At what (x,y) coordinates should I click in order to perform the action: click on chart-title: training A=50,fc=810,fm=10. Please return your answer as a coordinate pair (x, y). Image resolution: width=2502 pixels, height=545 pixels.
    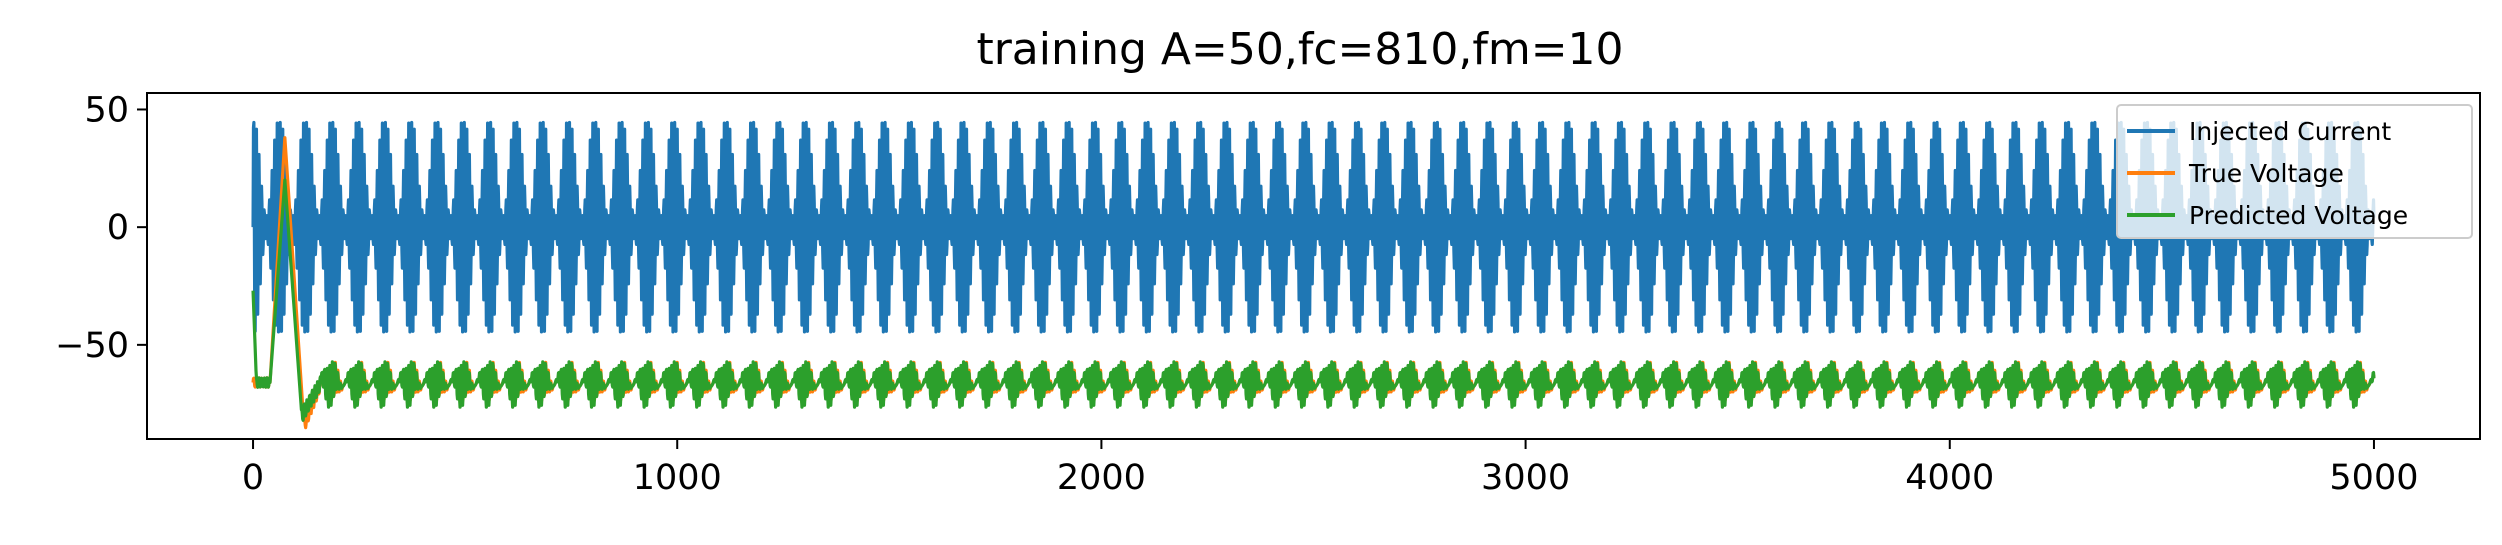
    Looking at the image, I should click on (1299, 49).